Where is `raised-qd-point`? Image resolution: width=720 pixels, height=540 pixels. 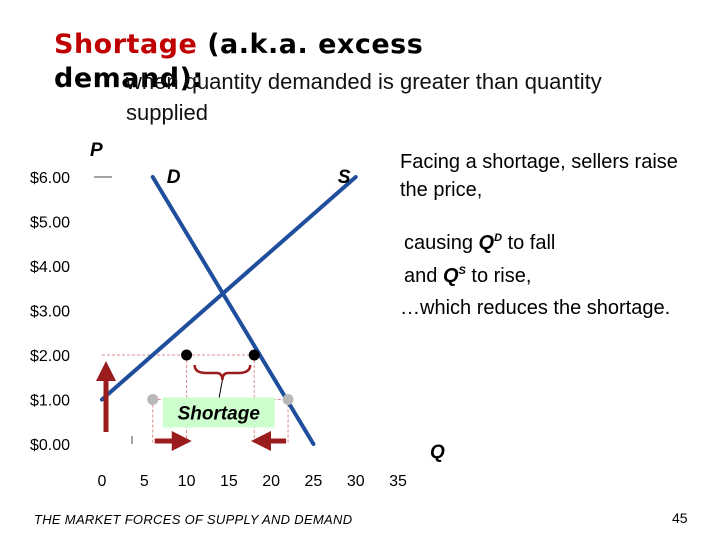 raised-qd-point is located at coordinates (254, 355).